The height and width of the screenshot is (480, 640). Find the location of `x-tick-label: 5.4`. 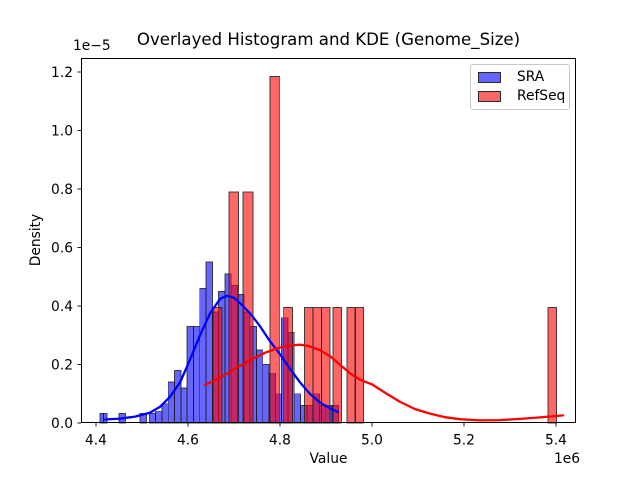

x-tick-label: 5.4 is located at coordinates (556, 440).